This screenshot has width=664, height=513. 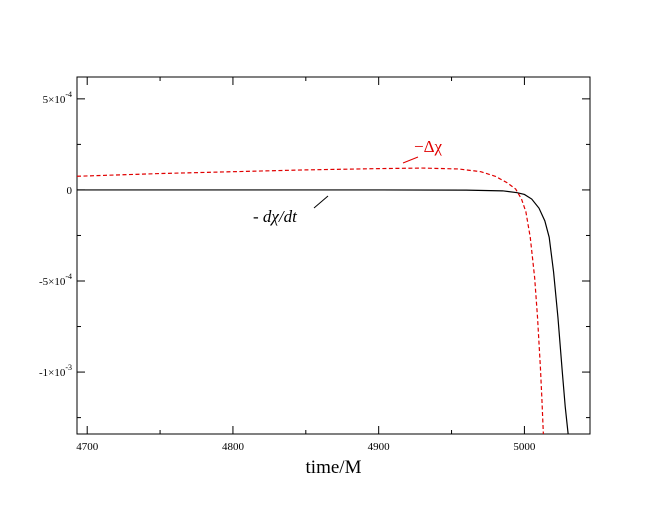 I want to click on x-tick-label: 4800, so click(x=233, y=447).